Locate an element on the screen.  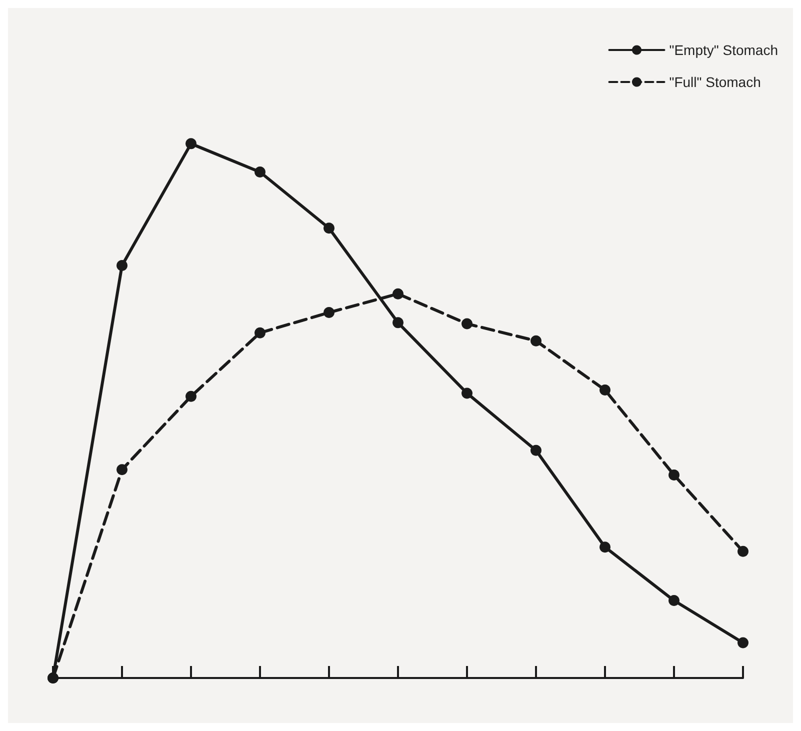
legend-label: "Full" Stomach is located at coordinates (715, 82).